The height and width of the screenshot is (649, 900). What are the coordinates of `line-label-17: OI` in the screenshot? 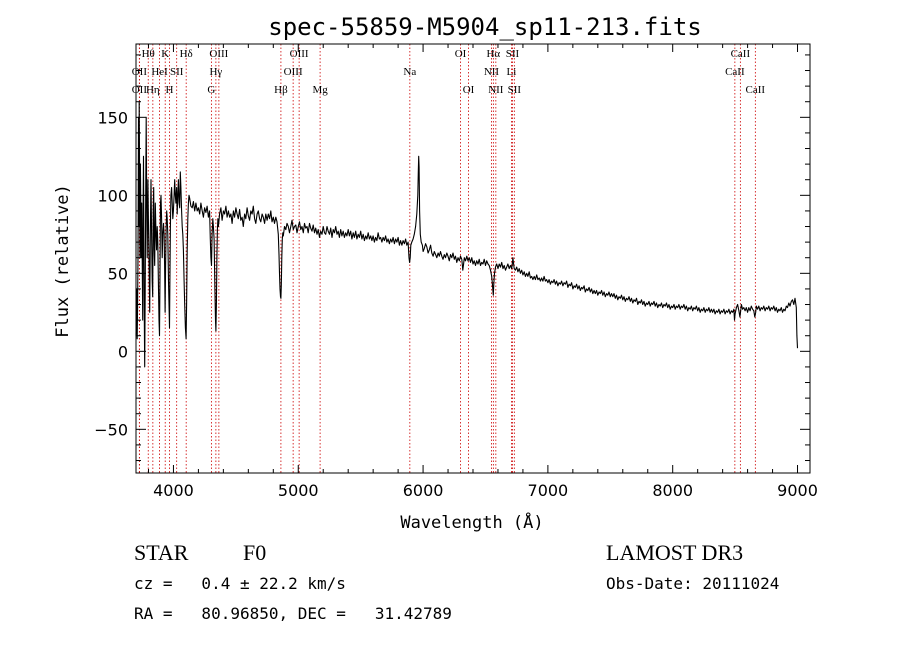 It's located at (461, 54).